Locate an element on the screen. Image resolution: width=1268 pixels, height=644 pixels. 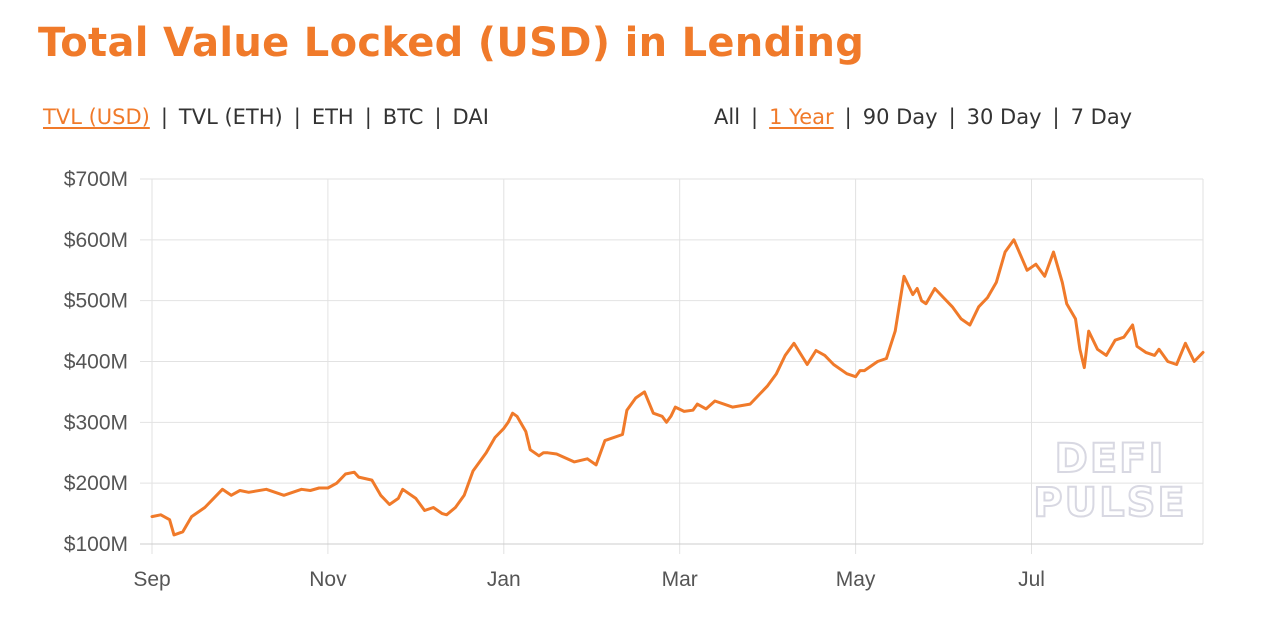
y-tick-label: $200M is located at coordinates (96, 483).